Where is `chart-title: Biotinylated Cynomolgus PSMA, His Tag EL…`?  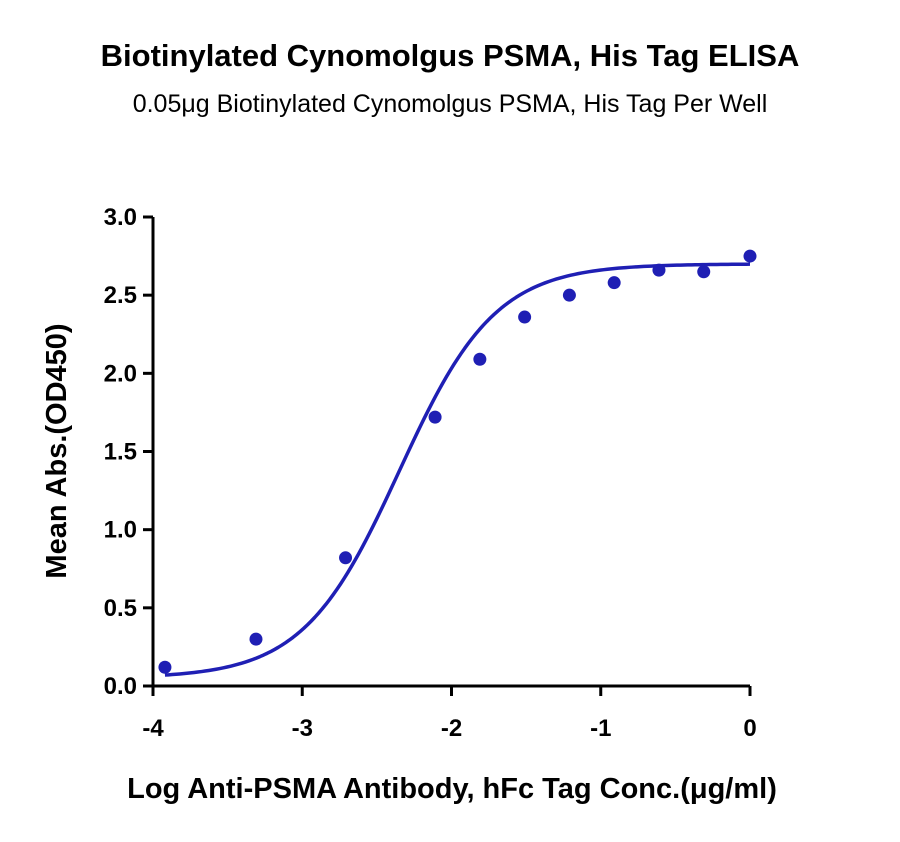 chart-title: Biotinylated Cynomolgus PSMA, His Tag EL… is located at coordinates (450, 55).